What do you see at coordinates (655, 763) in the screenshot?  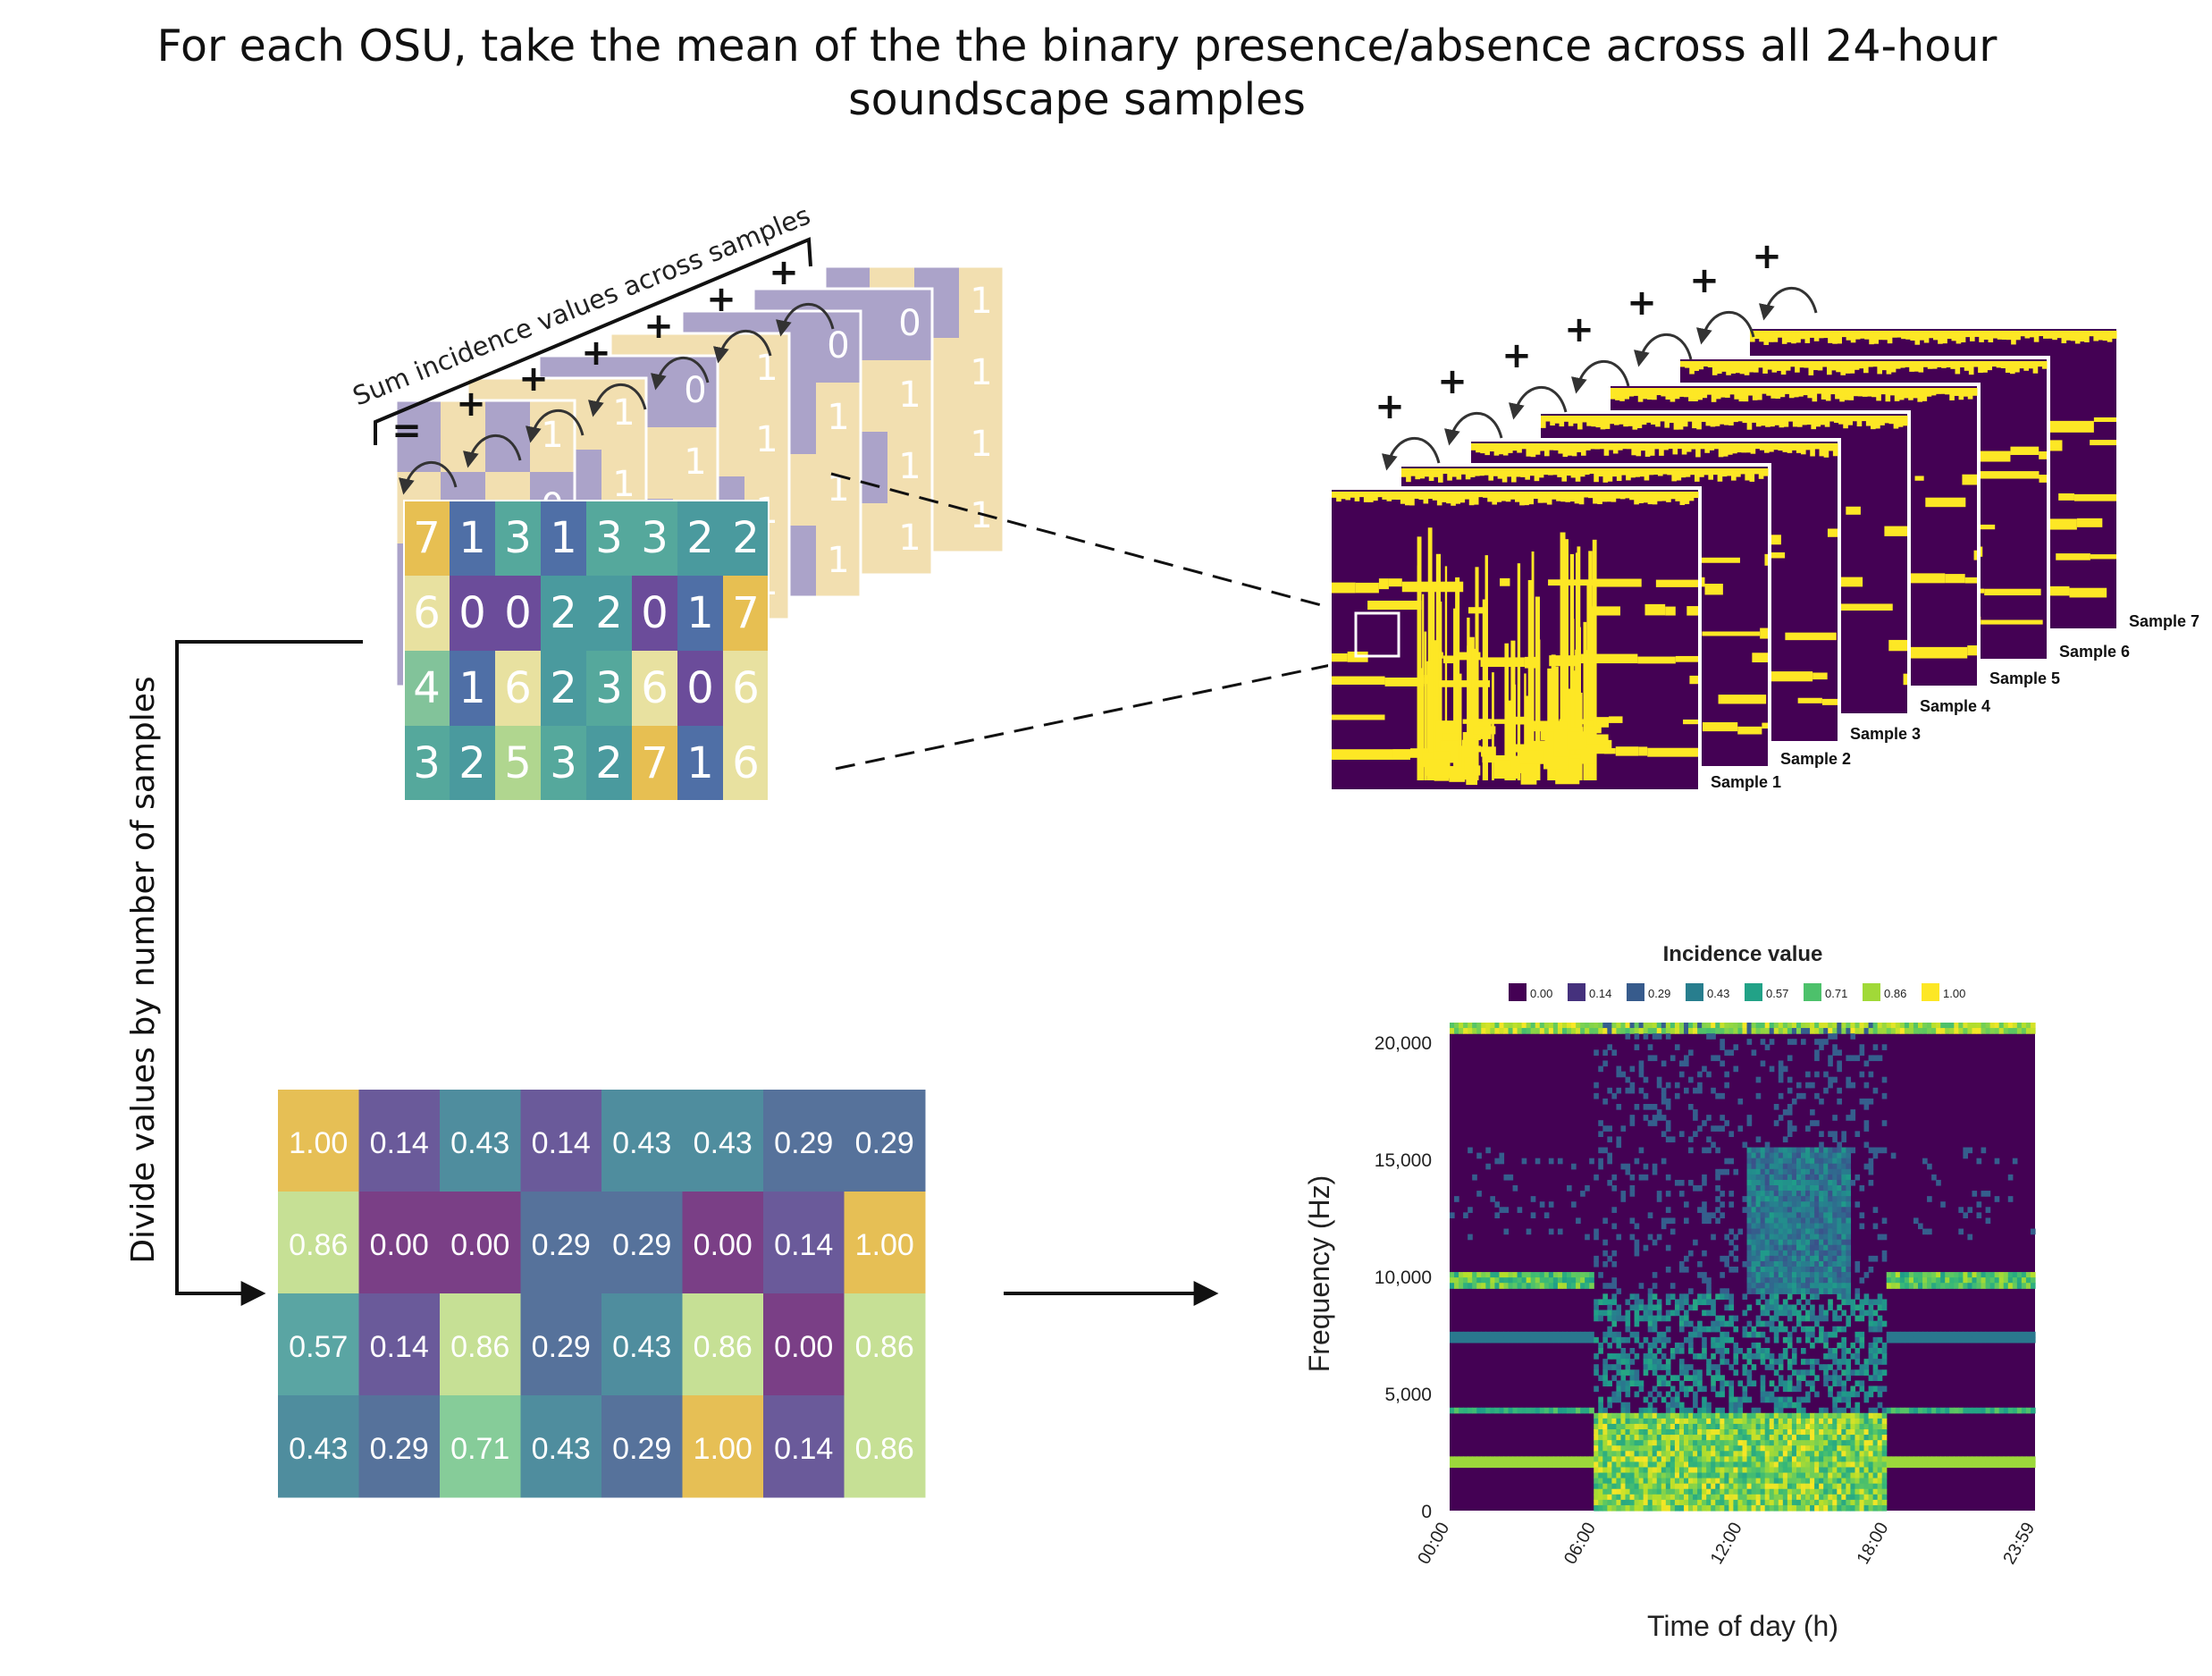 I see `sum-value: 7` at bounding box center [655, 763].